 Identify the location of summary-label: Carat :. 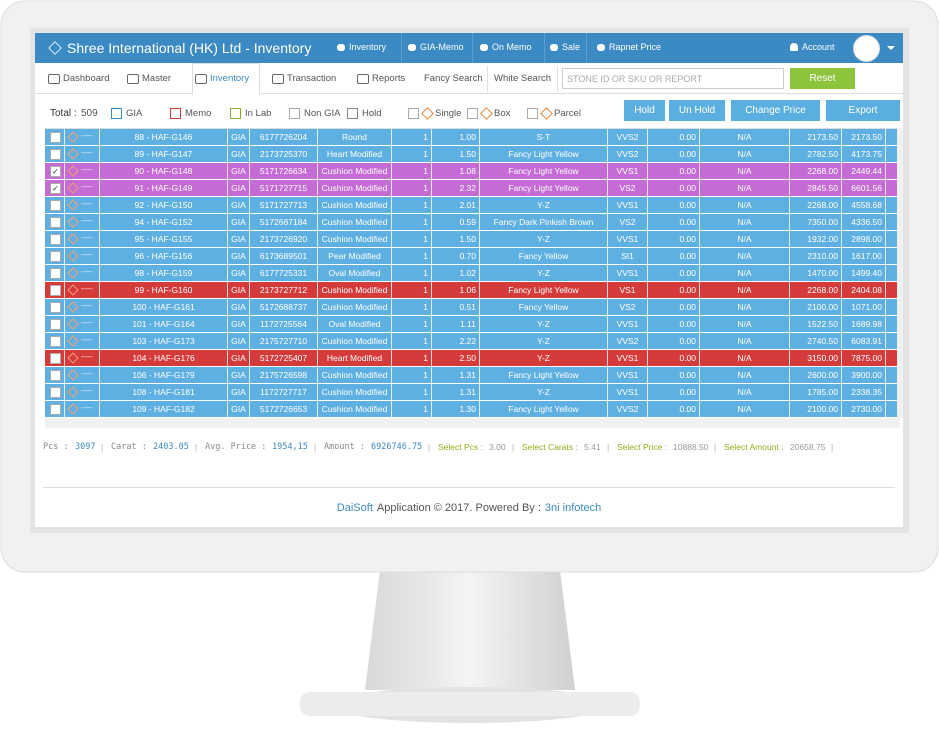
(129, 447).